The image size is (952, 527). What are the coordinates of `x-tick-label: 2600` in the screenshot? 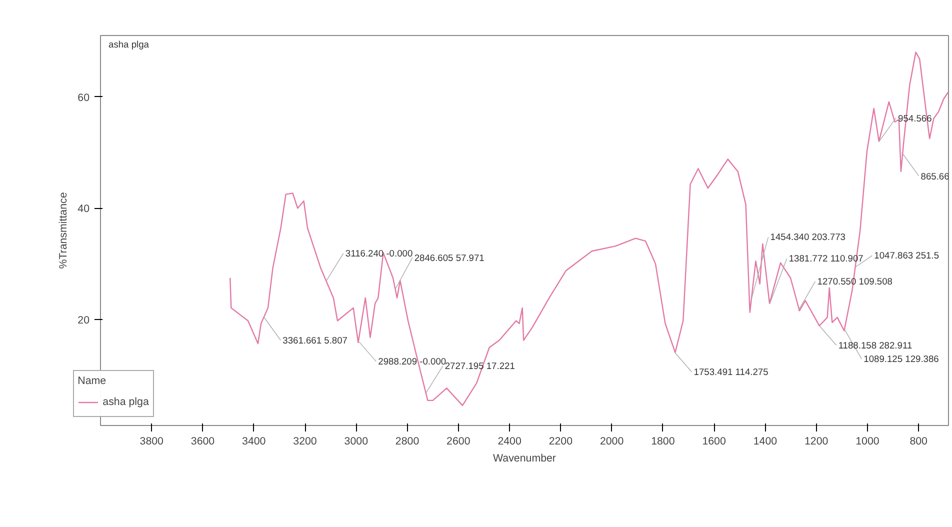 It's located at (458, 442).